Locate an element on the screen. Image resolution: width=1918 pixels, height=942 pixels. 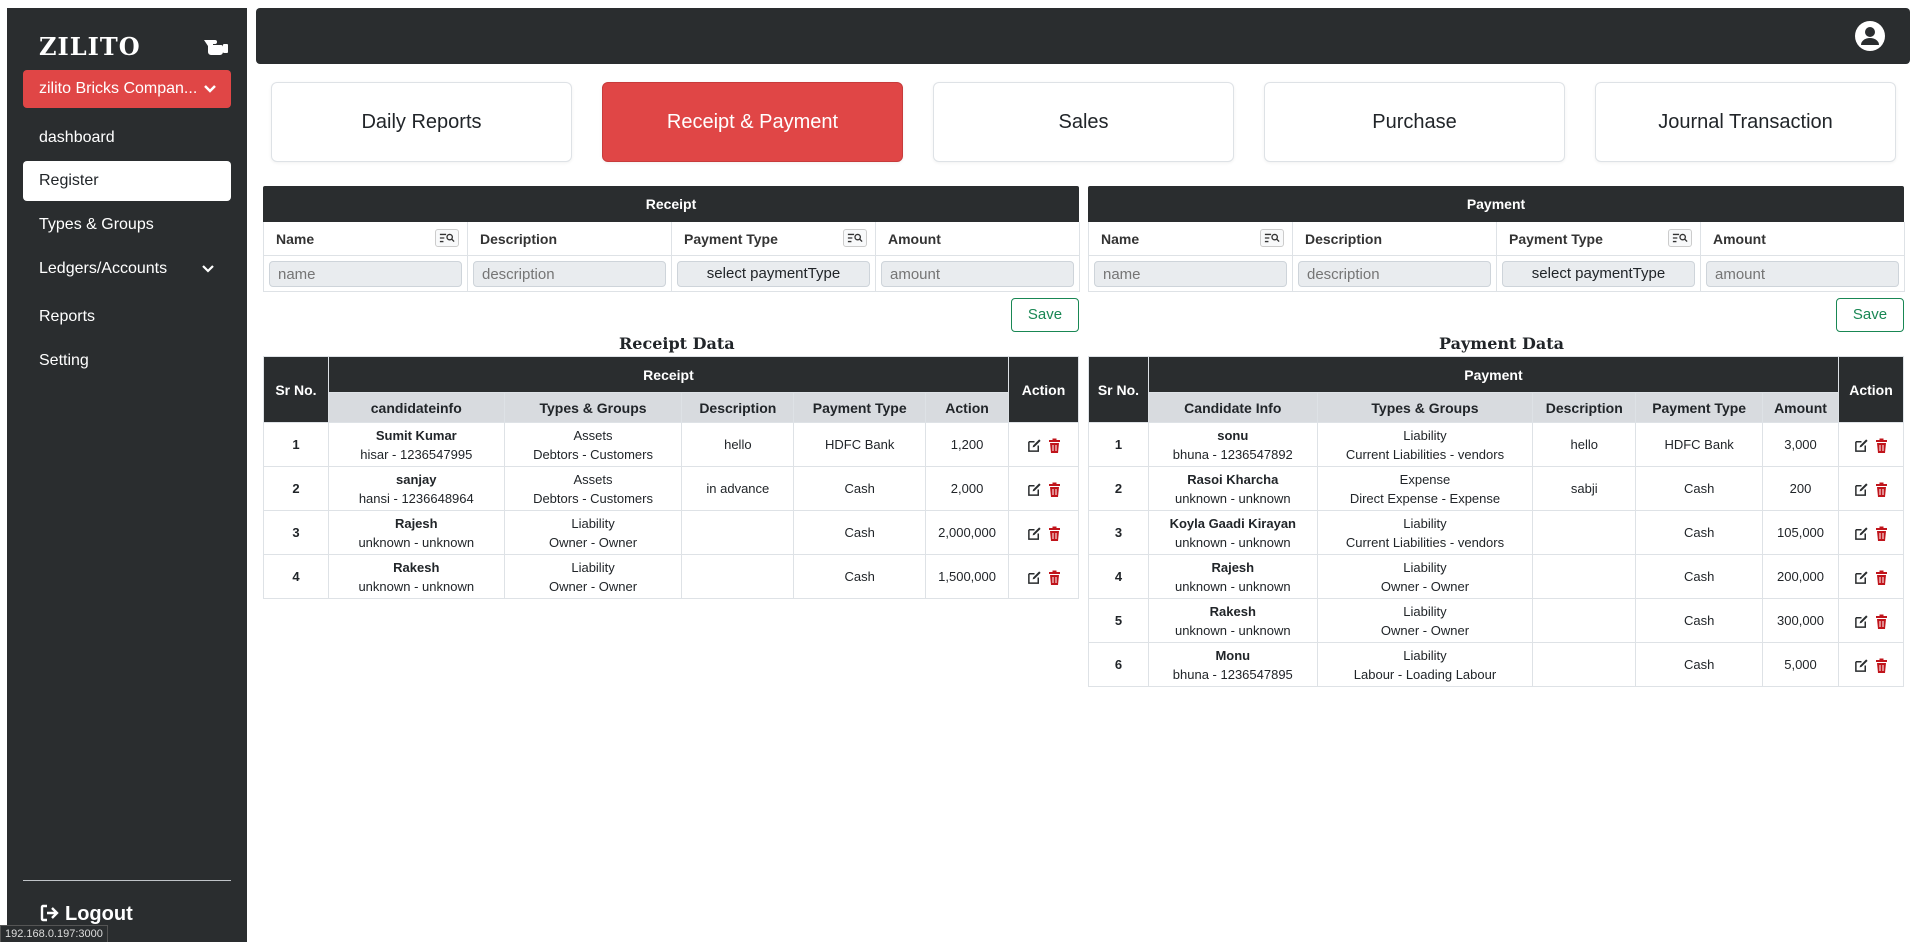
action-cell is located at coordinates (1043, 488).